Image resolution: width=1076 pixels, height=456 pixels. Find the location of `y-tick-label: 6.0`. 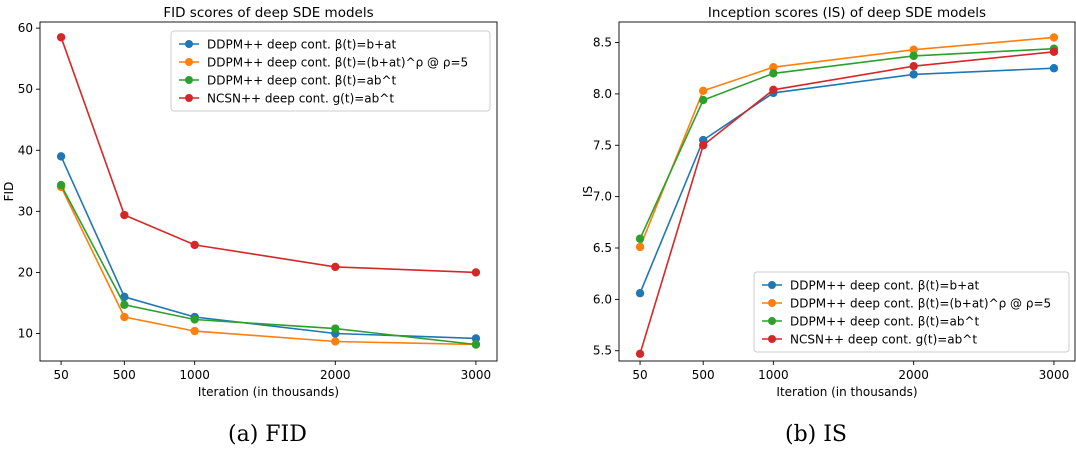

y-tick-label: 6.0 is located at coordinates (602, 299).